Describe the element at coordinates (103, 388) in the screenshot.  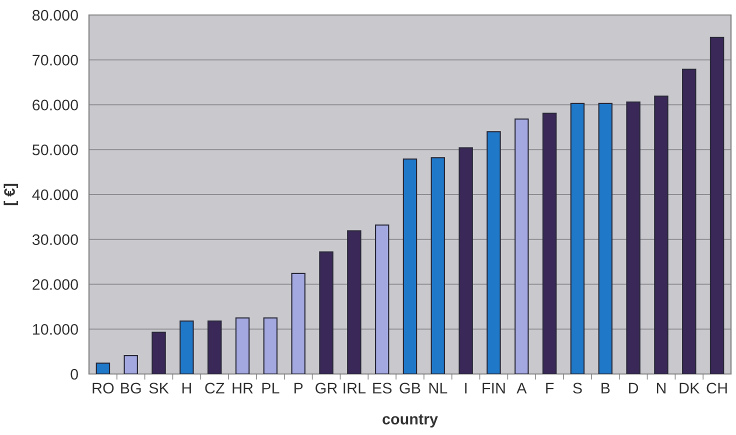
I see `x-tick-label: RO` at that location.